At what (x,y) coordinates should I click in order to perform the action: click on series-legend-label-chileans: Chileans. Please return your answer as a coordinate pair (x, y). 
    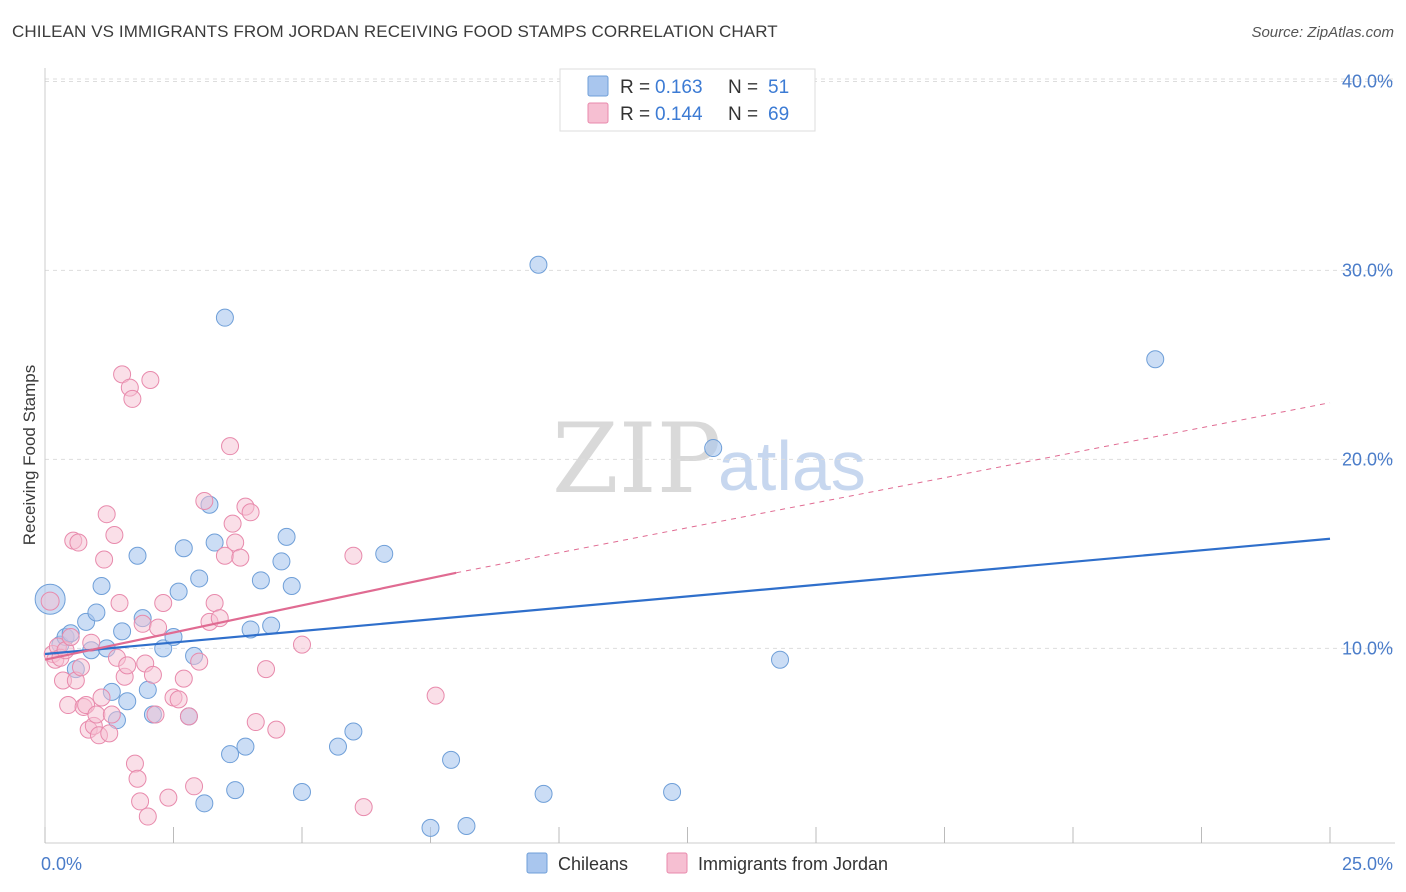
    Looking at the image, I should click on (593, 864).